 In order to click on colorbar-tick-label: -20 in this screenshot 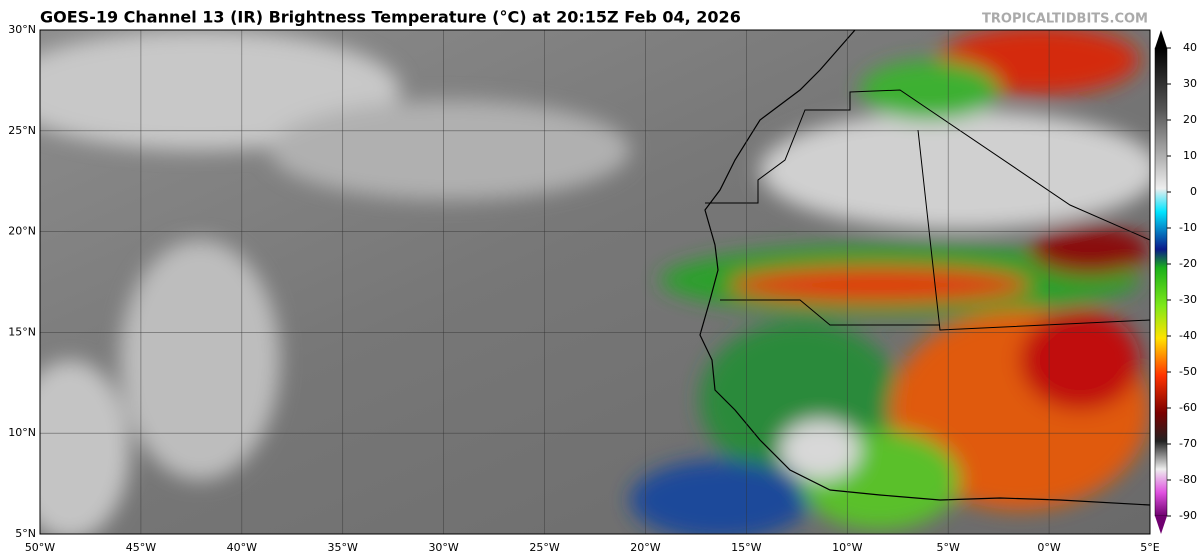, I will do `click(1188, 263)`.